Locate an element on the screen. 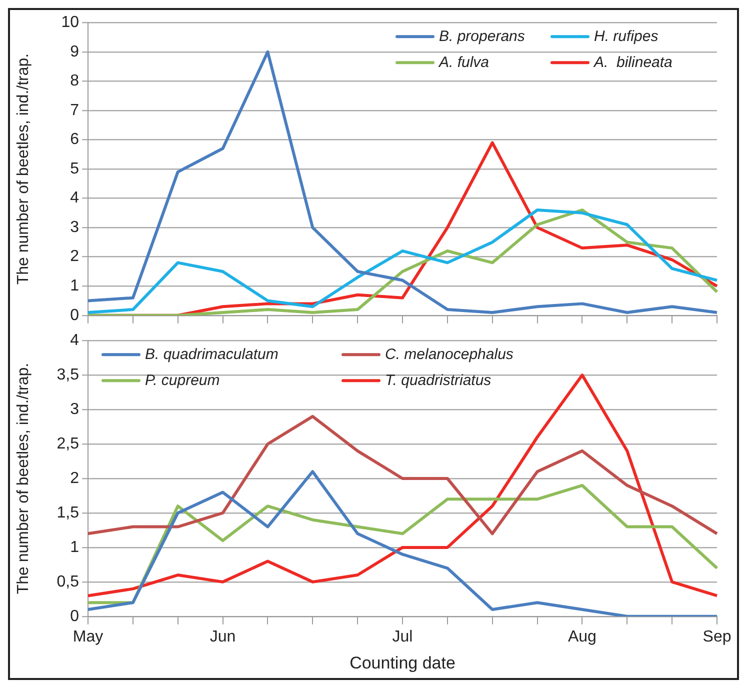  x-tick-label: Aug is located at coordinates (582, 637).